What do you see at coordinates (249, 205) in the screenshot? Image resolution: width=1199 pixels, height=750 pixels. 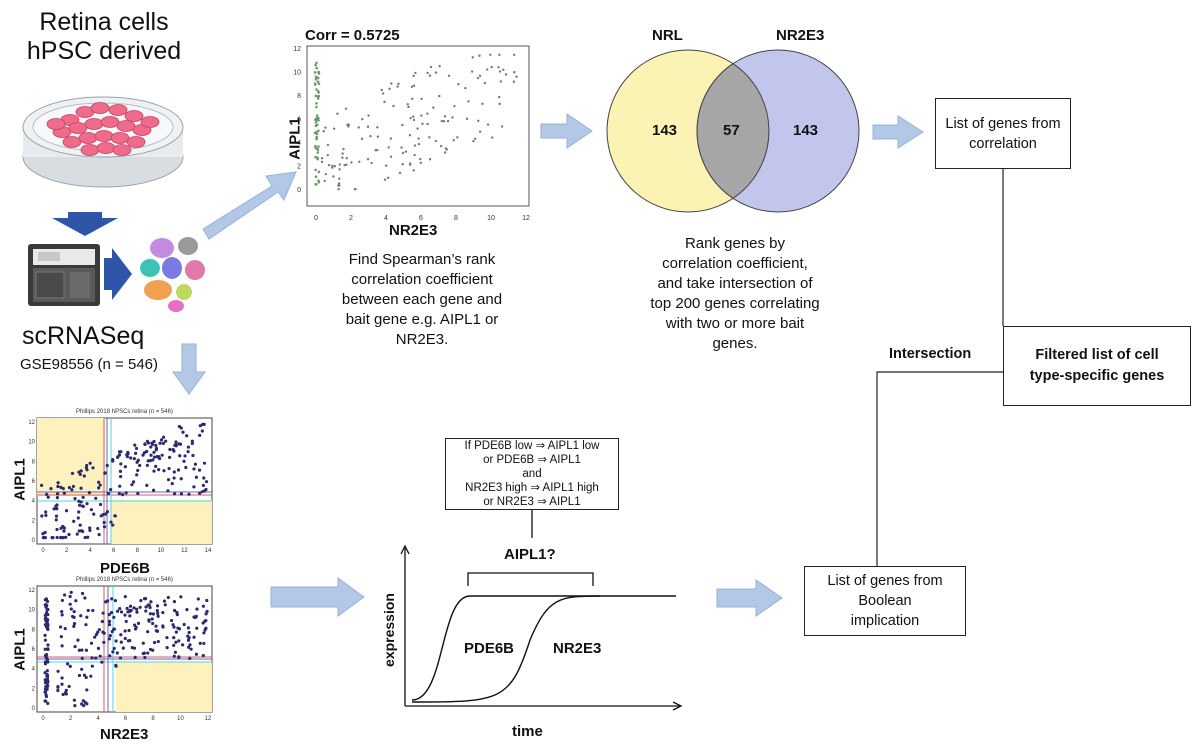 I see `arrow-to-correlation` at bounding box center [249, 205].